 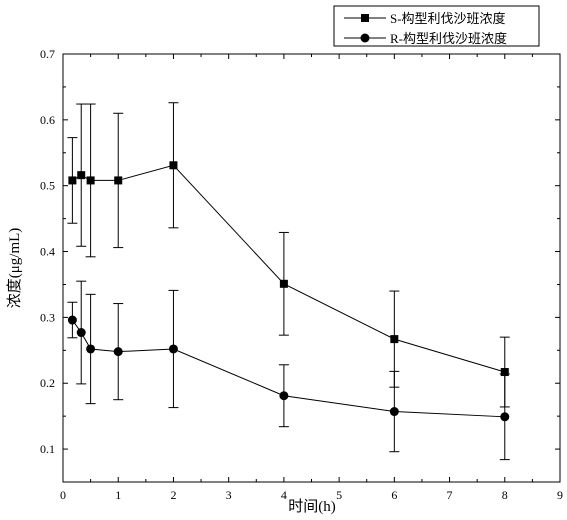 What do you see at coordinates (47, 54) in the screenshot?
I see `y-tick-label: 0.7` at bounding box center [47, 54].